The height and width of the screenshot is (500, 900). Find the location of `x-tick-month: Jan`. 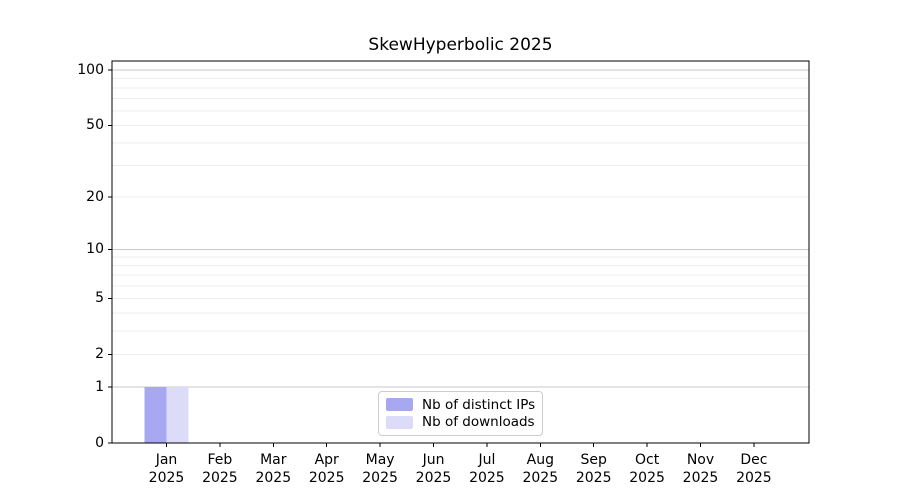

x-tick-month: Jan is located at coordinates (166, 460).